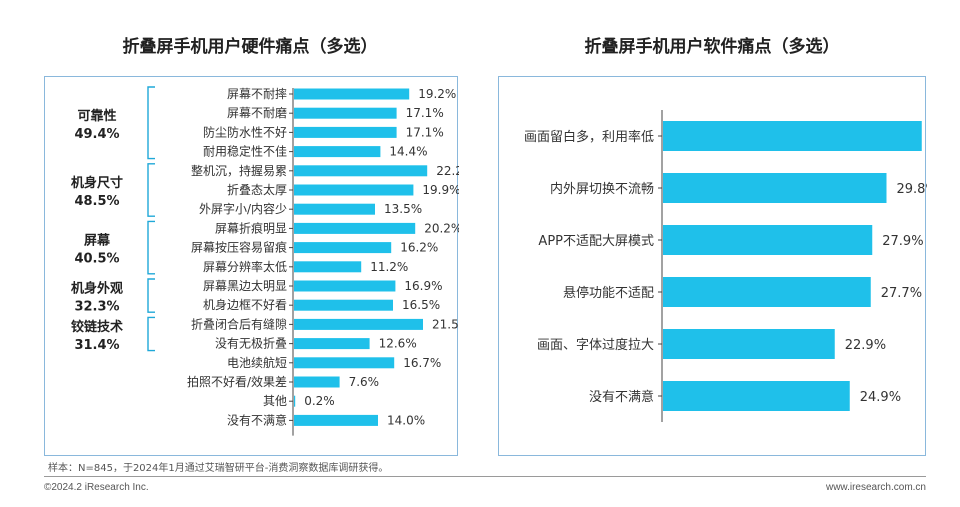 Image resolution: width=960 pixels, height=507 pixels. Describe the element at coordinates (97, 327) in the screenshot. I see `group-name-5: 铰链技术` at that location.